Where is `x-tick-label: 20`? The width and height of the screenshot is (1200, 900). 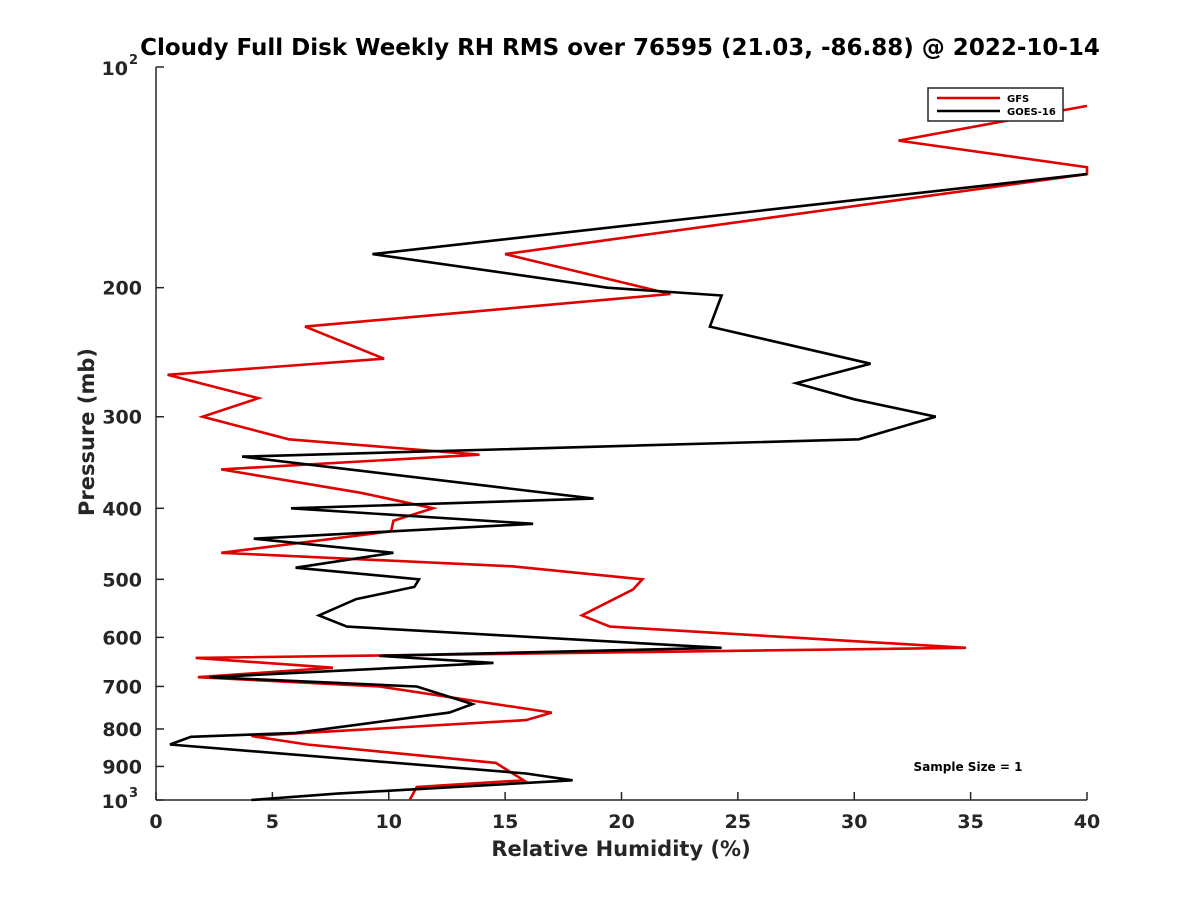 x-tick-label: 20 is located at coordinates (621, 822).